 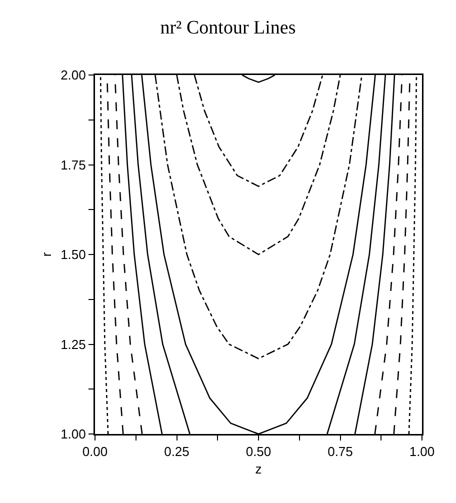 What do you see at coordinates (73, 164) in the screenshot?
I see `y-tick-label: 1.75` at bounding box center [73, 164].